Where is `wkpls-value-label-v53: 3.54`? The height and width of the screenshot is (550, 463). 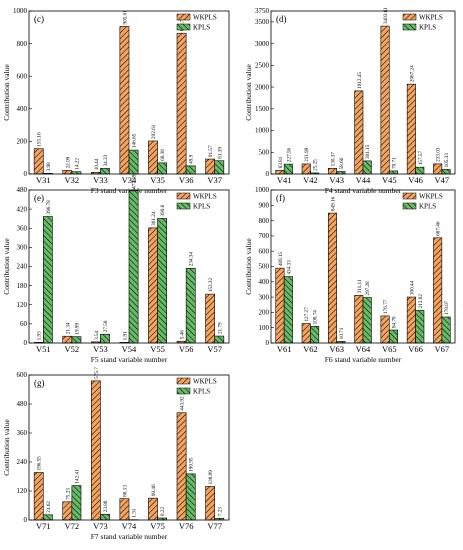 wkpls-value-label-v53: 3.54 is located at coordinates (97, 334).